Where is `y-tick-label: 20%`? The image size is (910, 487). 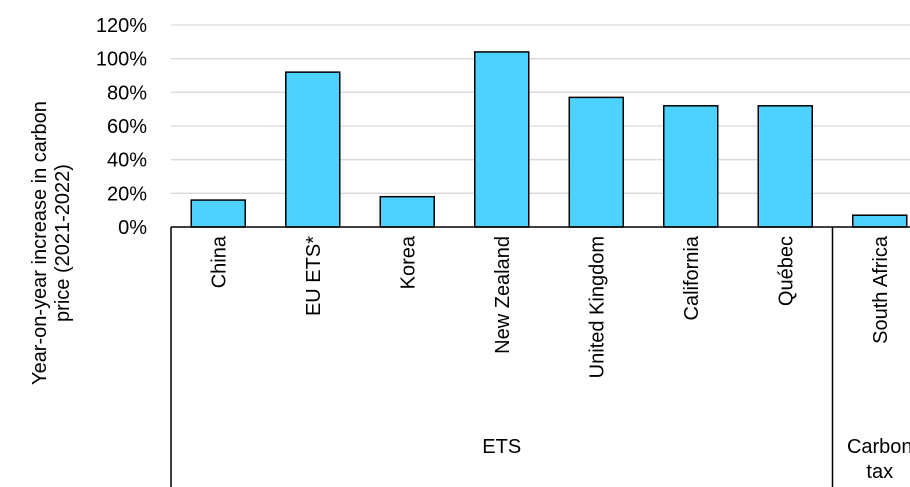 y-tick-label: 20% is located at coordinates (127, 194).